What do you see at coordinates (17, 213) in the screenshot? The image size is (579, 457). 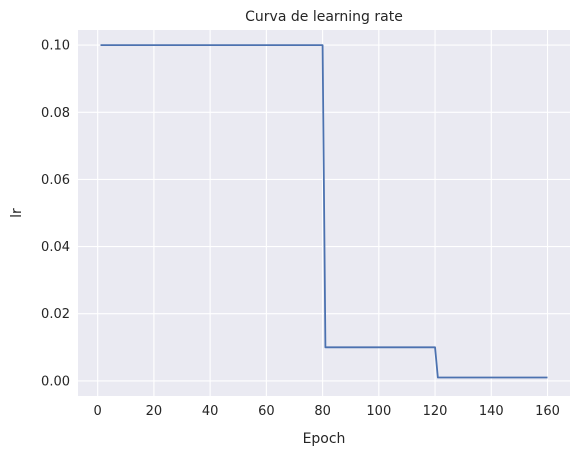 I see `y-axis-label: lr` at bounding box center [17, 213].